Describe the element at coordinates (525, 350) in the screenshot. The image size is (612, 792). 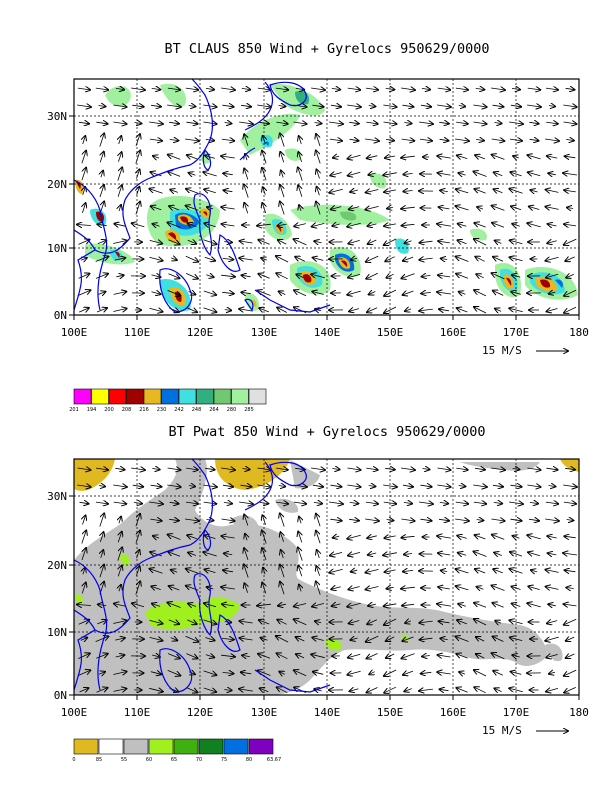
I see `claus-vector-ref: 15 M/S` at that location.